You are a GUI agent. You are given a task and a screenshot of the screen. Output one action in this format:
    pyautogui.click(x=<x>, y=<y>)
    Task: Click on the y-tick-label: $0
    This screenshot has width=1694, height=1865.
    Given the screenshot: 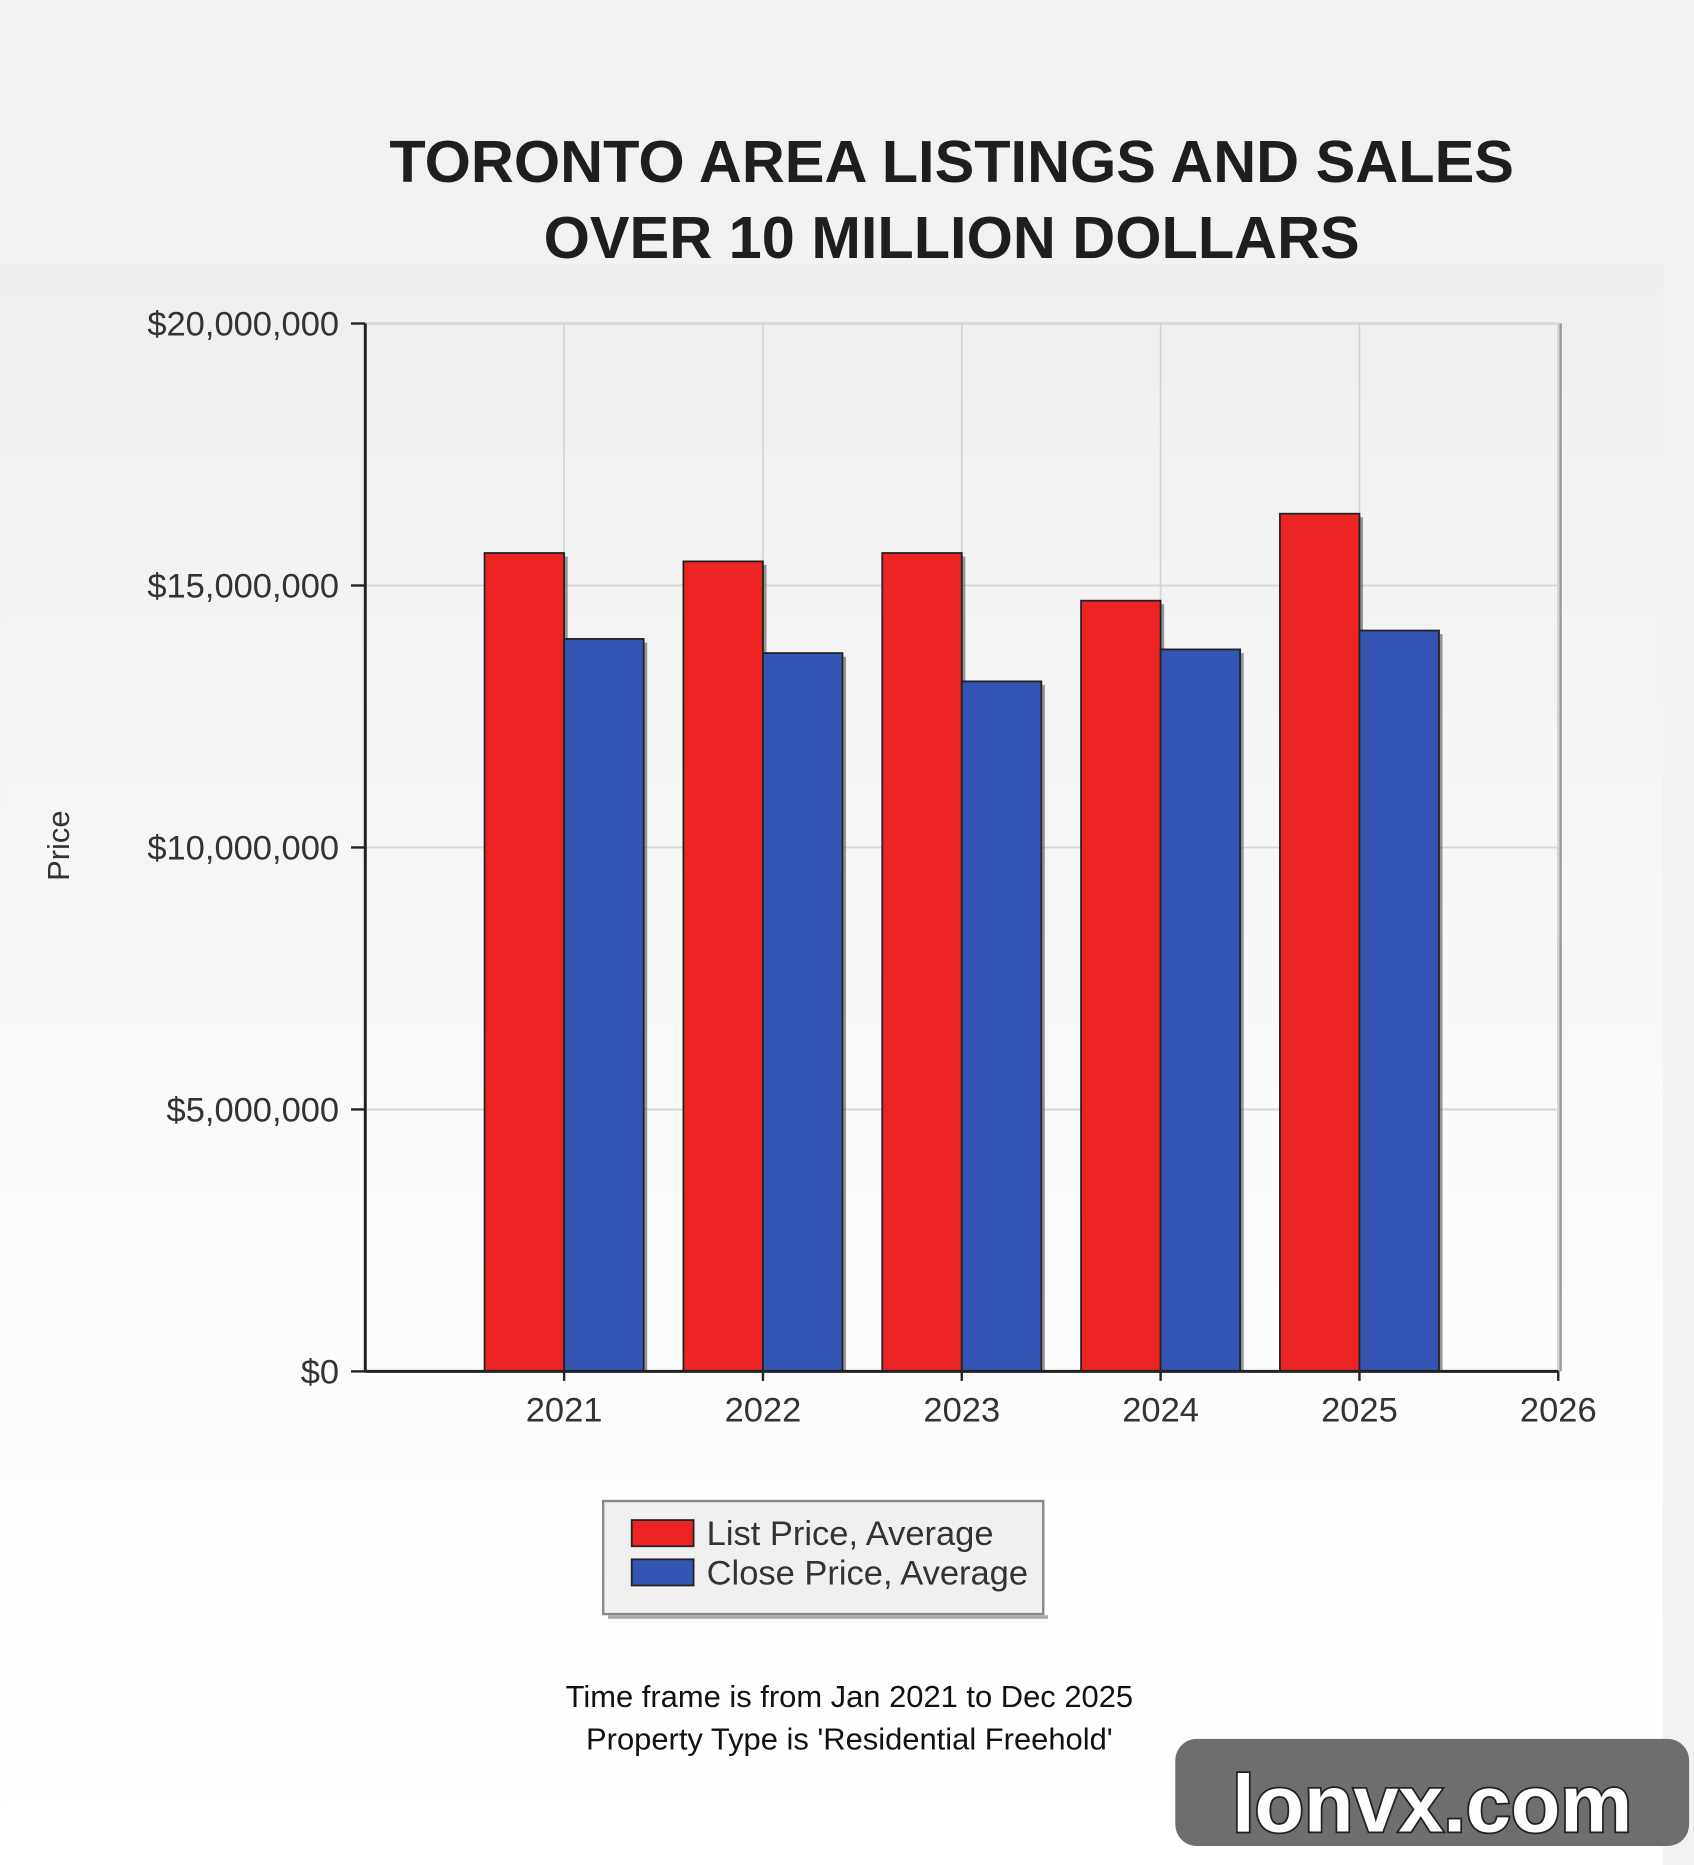 What is the action you would take?
    pyautogui.click(x=320, y=1372)
    